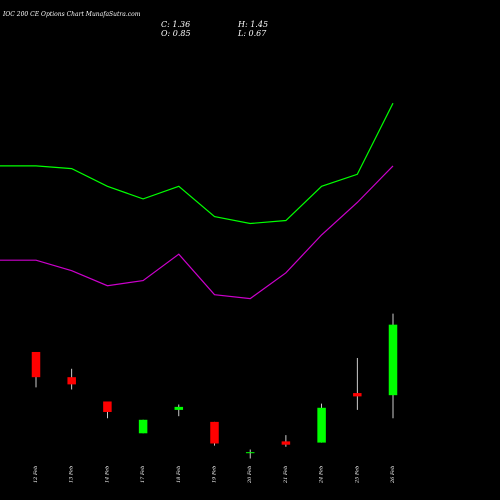  I want to click on x-tick-label: 24 Feb, so click(322, 475).